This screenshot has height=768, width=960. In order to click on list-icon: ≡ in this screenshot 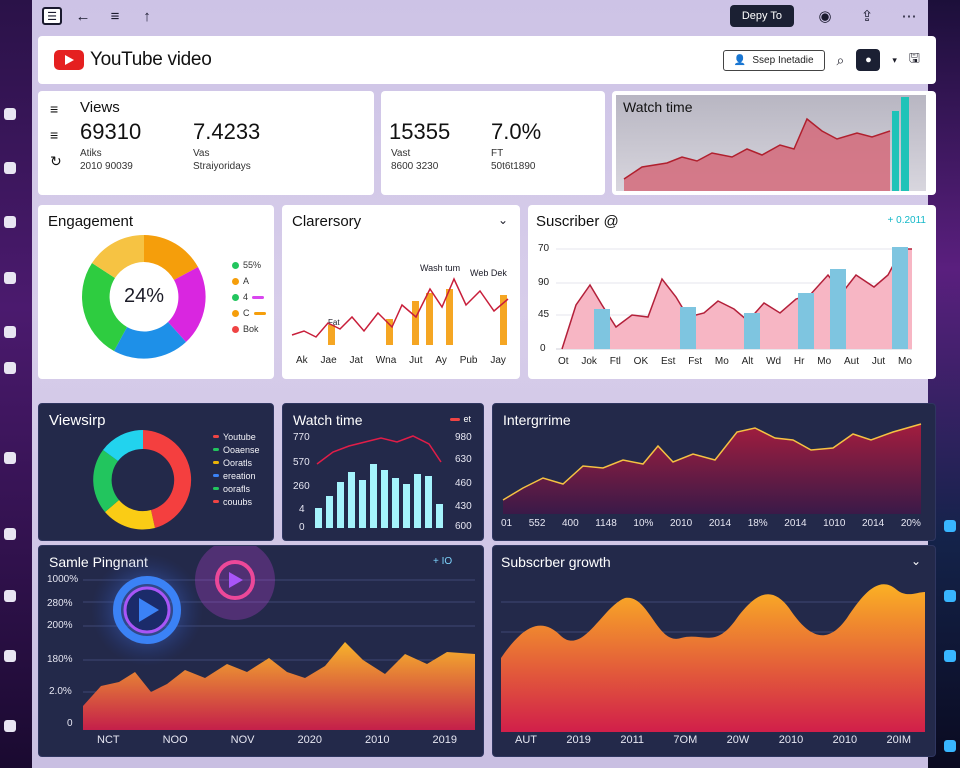, I will do `click(115, 16)`.